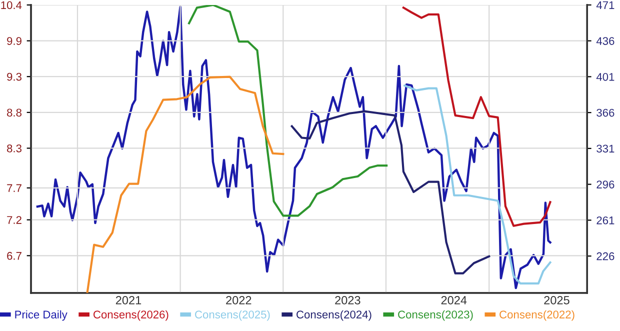 The height and width of the screenshot is (331, 620). Describe the element at coordinates (41, 315) in the screenshot. I see `legend-label: Price Daily` at that location.